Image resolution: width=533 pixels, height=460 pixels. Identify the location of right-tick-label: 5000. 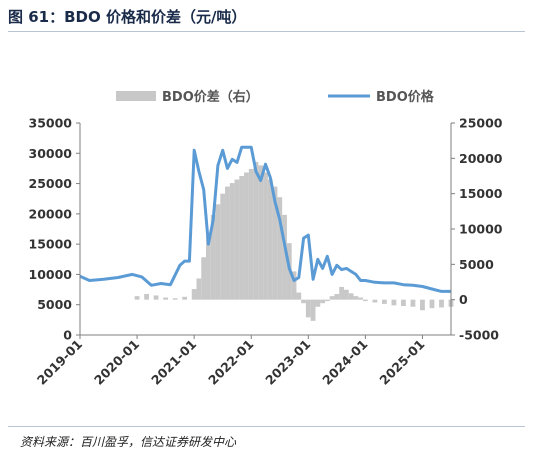
(476, 264).